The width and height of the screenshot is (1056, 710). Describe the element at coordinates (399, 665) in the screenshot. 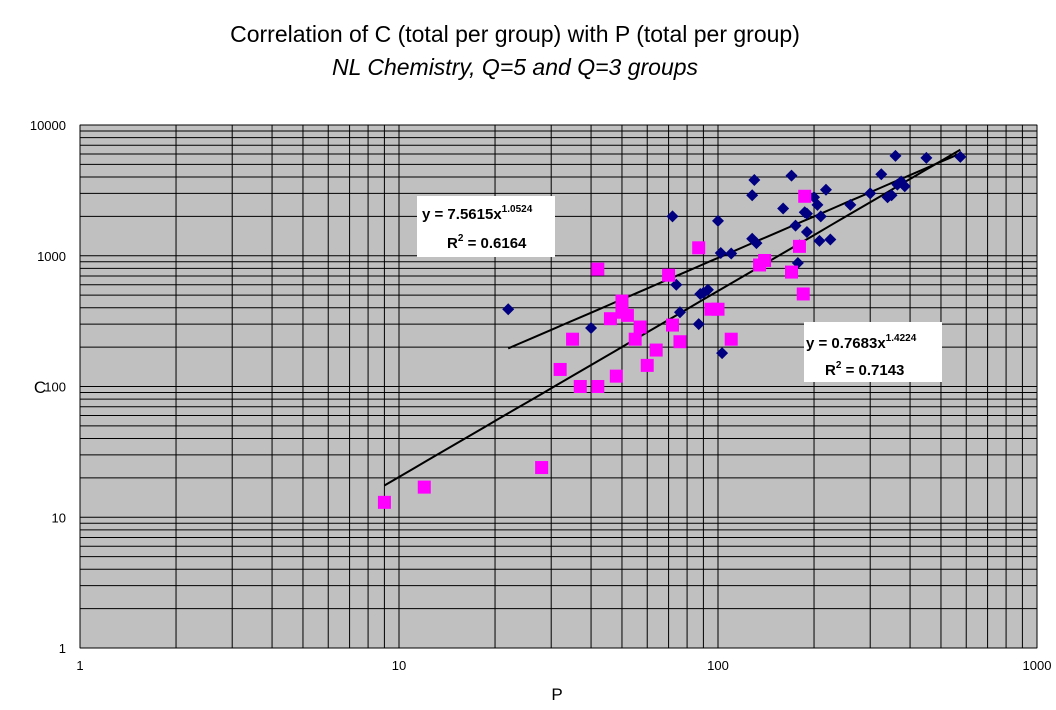

I see `x-tick-label: 10` at that location.